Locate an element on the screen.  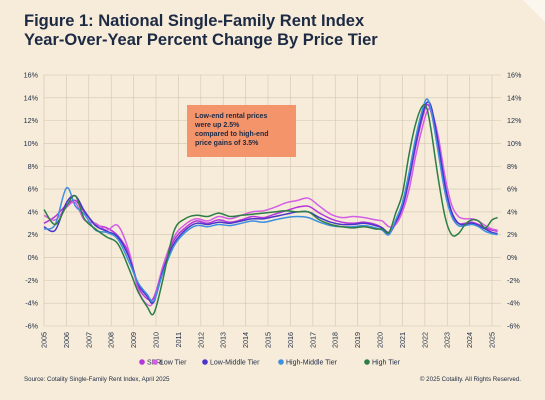
legend-label-high-middle-tier: High-Middle Tier is located at coordinates (312, 363).